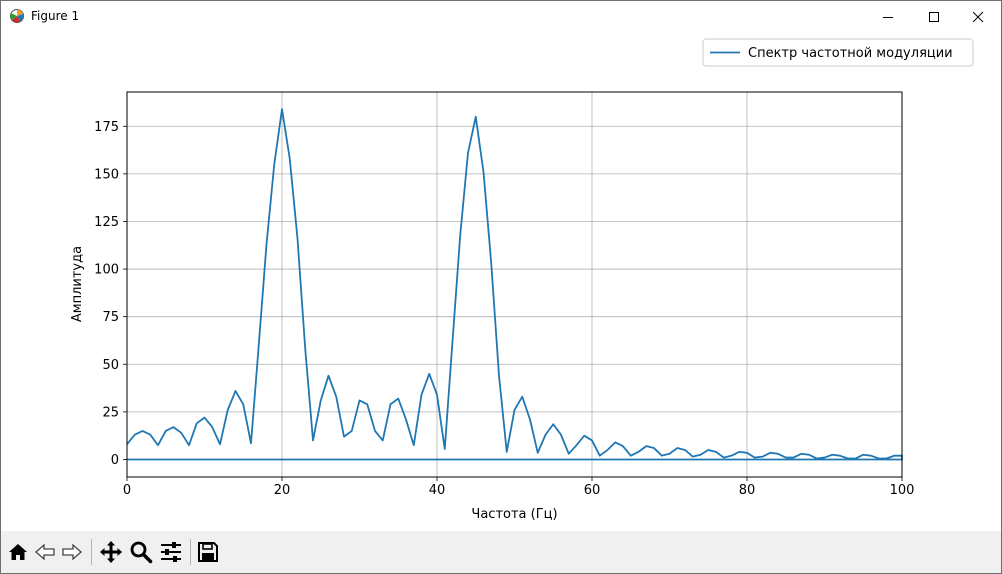  I want to click on x-tick-label: 40, so click(437, 490).